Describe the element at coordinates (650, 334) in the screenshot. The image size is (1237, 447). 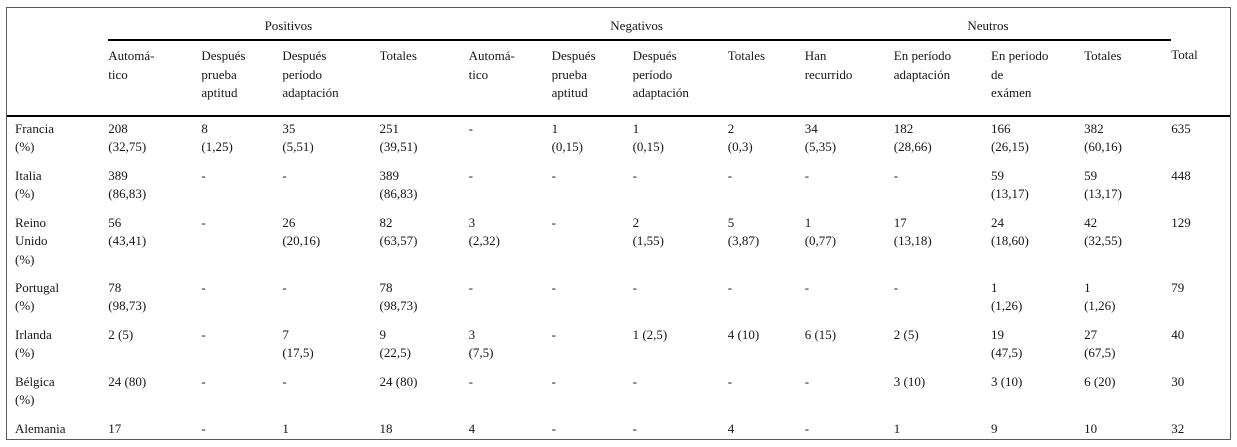
I see `table-cell: 1 (2,5)` at that location.